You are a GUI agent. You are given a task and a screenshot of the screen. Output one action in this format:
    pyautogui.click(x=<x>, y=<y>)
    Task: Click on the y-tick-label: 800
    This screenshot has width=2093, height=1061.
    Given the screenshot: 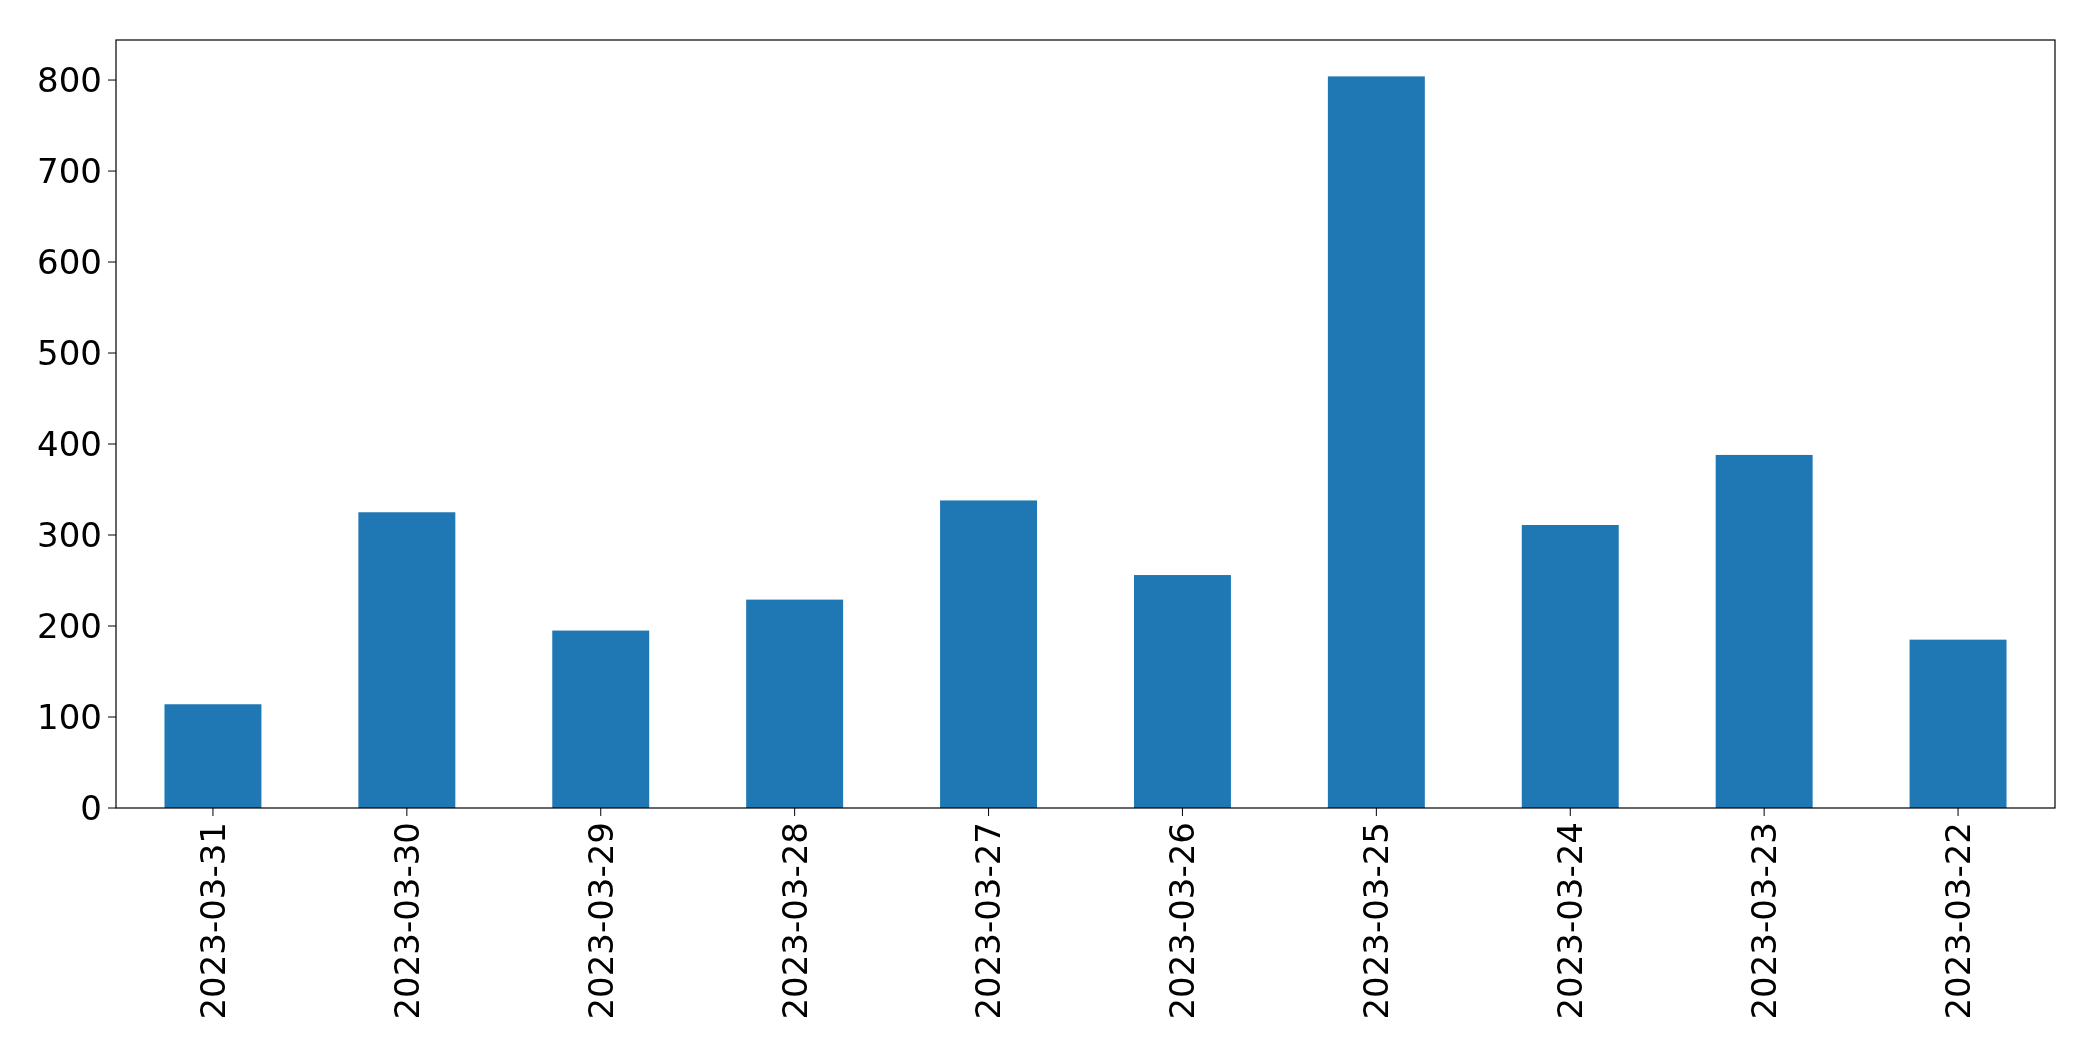 What is the action you would take?
    pyautogui.click(x=69, y=79)
    